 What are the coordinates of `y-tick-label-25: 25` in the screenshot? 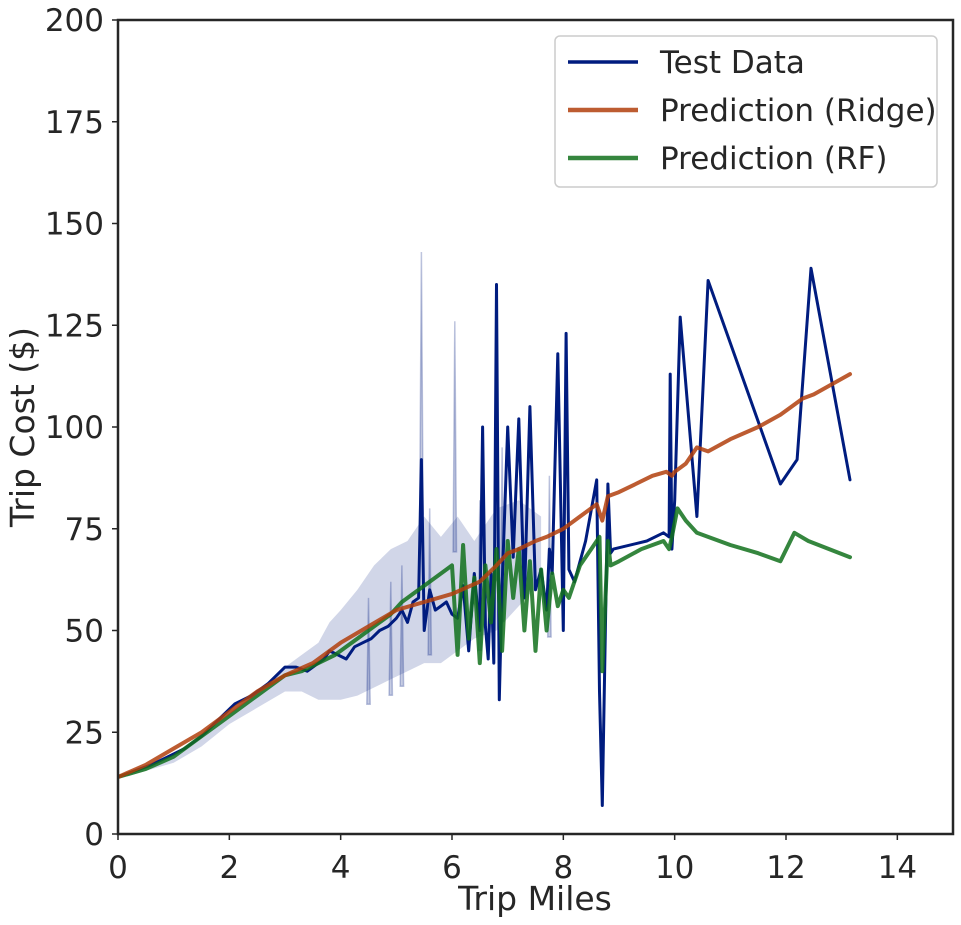 It's located at (84, 733).